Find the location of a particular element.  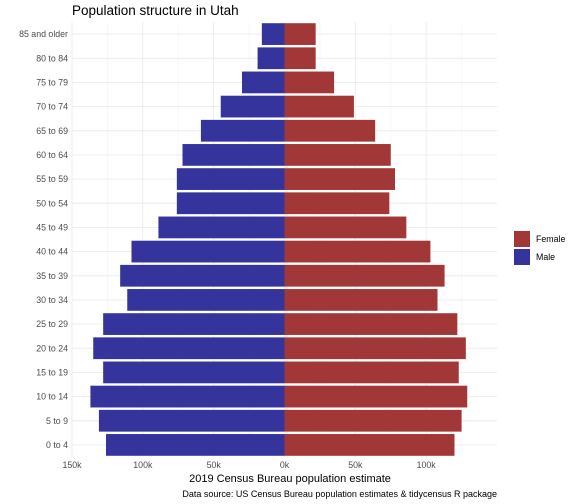

y-tick-label: 80 to 84 is located at coordinates (52, 58).